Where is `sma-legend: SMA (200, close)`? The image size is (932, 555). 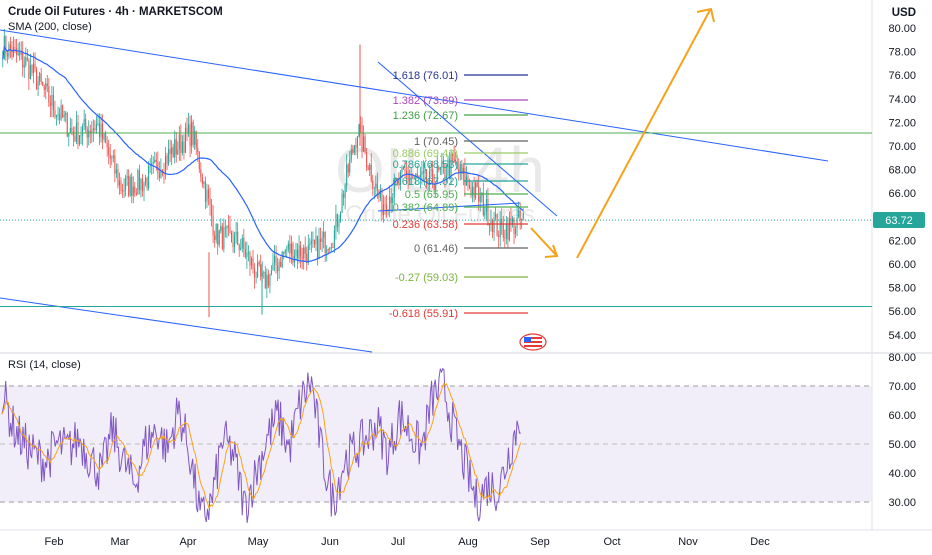 sma-legend: SMA (200, close) is located at coordinates (50, 27).